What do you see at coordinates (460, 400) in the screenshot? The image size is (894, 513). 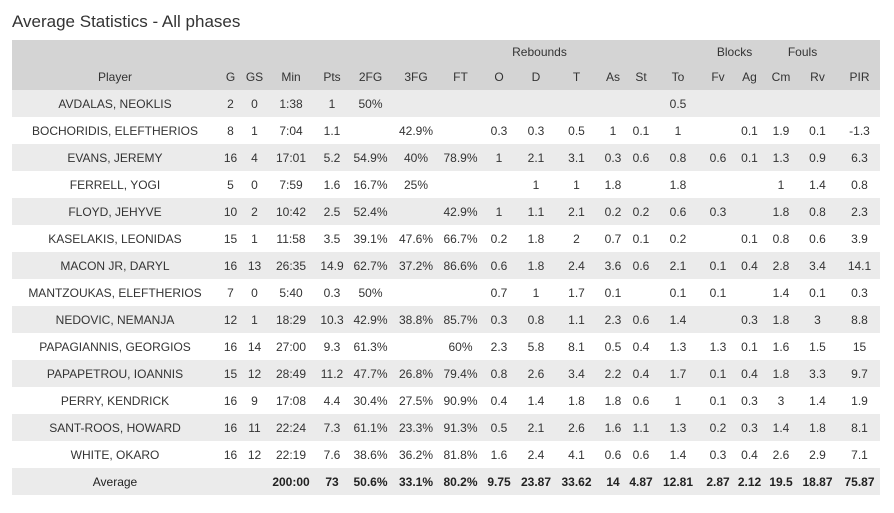 I see `stat-cell: 90.9%` at bounding box center [460, 400].